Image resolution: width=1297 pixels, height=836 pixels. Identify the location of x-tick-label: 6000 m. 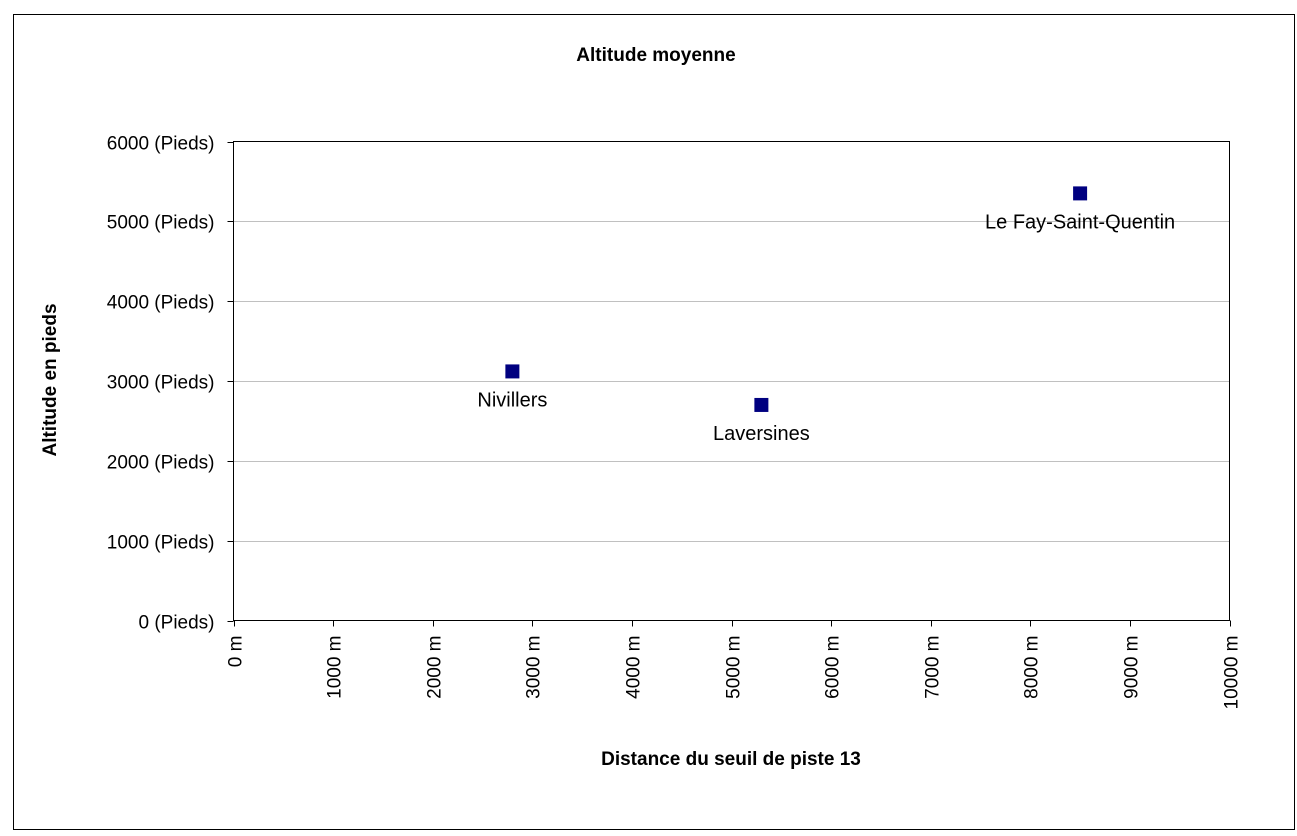
(833, 667).